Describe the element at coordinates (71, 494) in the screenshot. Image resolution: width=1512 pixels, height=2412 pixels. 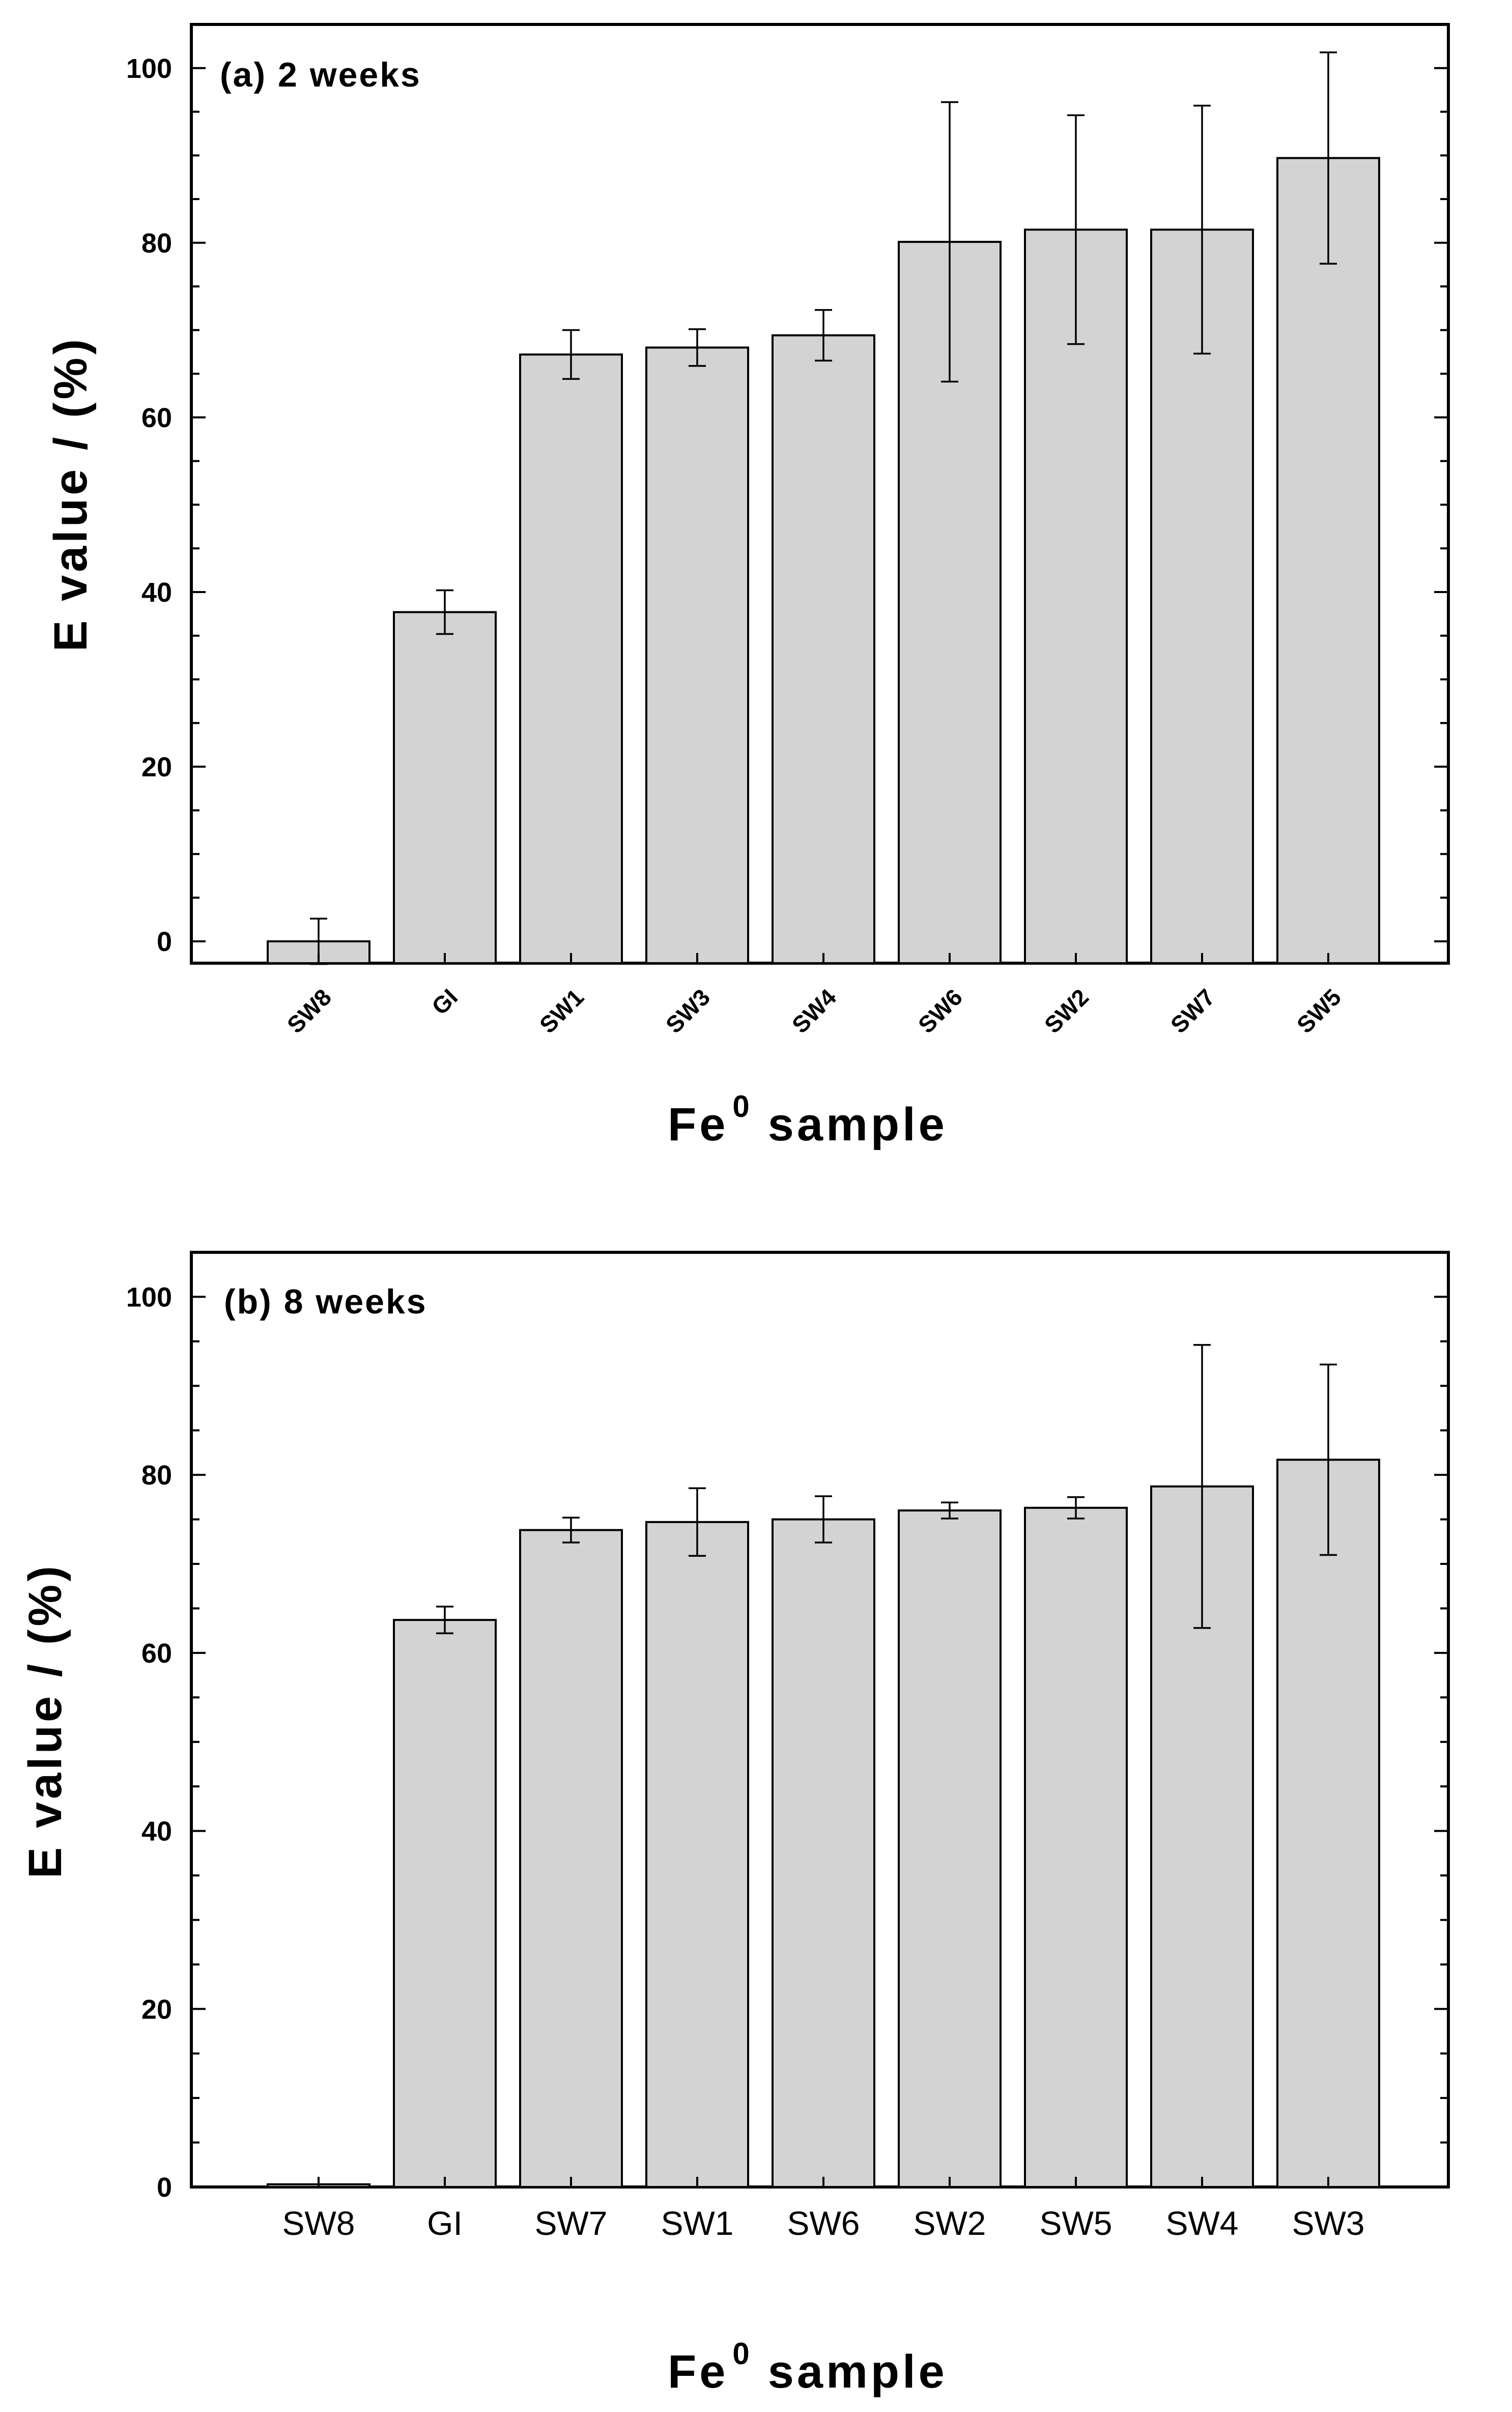
I see `panel-a-ylabel: E value / (%)` at that location.